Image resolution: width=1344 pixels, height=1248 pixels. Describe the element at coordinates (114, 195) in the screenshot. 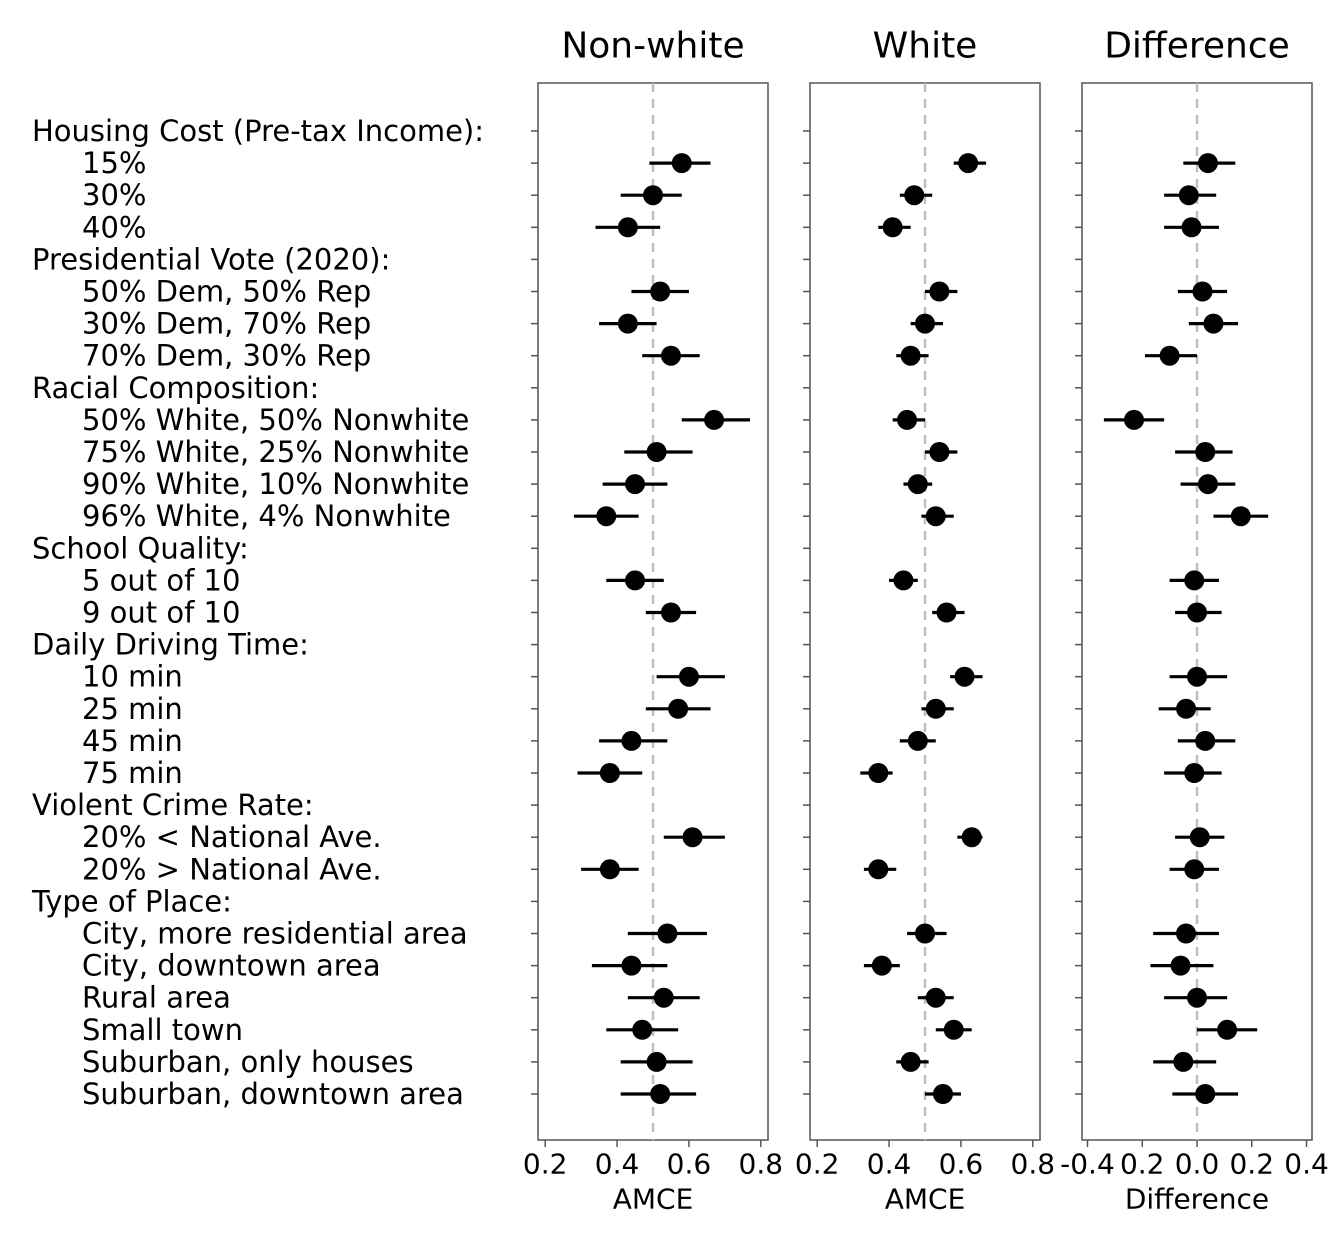

I see `row-label: 30%` at that location.